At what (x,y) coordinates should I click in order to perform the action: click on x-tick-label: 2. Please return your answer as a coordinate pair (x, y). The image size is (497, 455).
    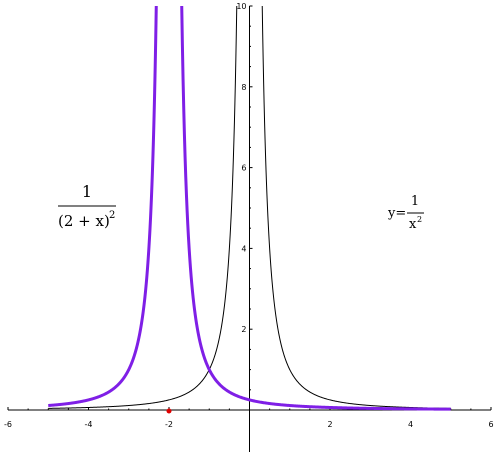
    Looking at the image, I should click on (329, 424).